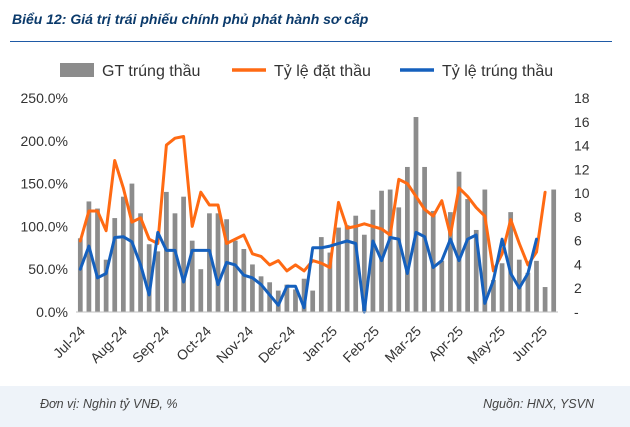  What do you see at coordinates (311, 41) in the screenshot?
I see `title-rule` at bounding box center [311, 41].